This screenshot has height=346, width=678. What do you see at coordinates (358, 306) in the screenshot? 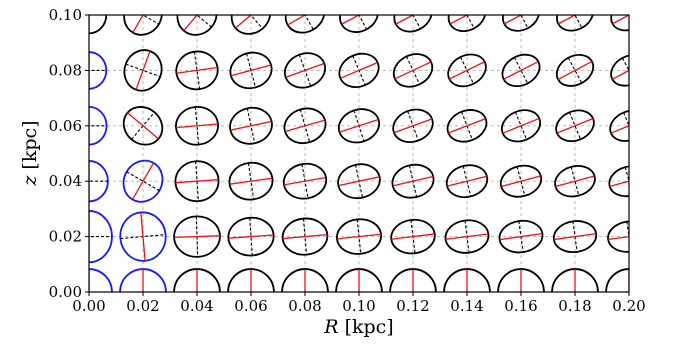
I see `x-tick-label: 0.10` at bounding box center [358, 306].